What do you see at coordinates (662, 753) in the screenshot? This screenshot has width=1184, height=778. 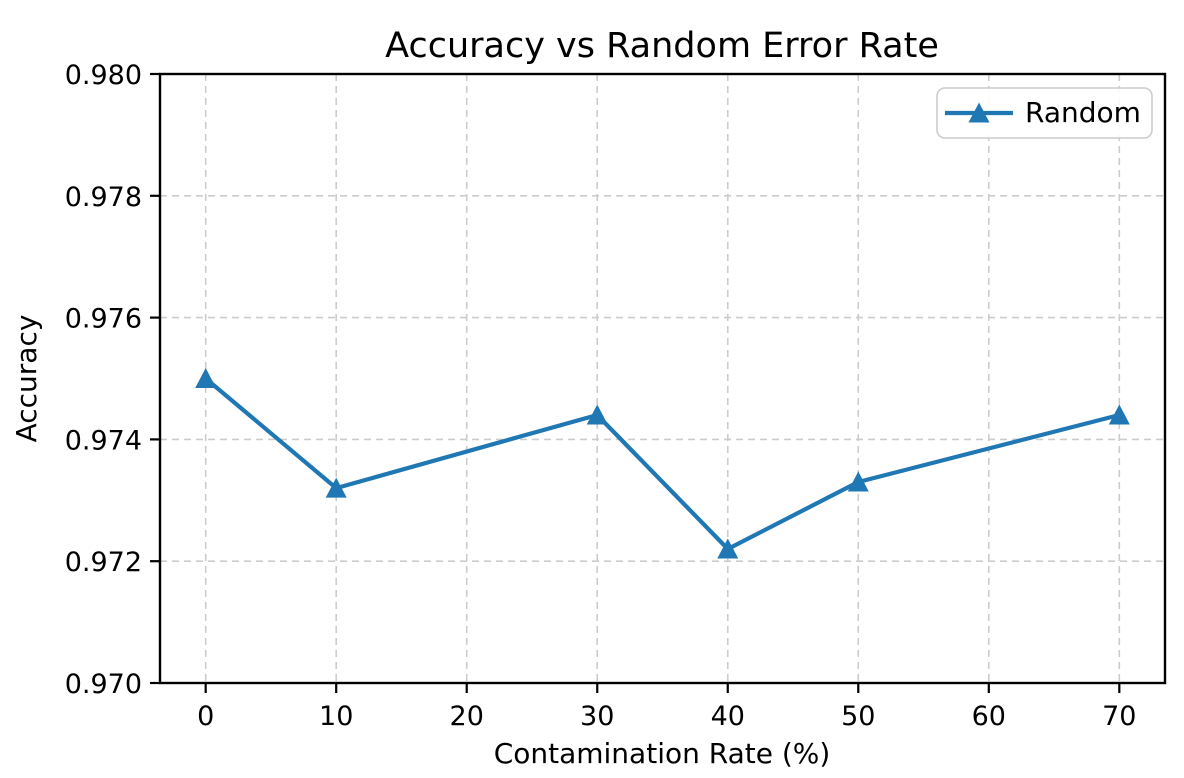 I see `x-axis-label: Contamination Rate (%)` at bounding box center [662, 753].